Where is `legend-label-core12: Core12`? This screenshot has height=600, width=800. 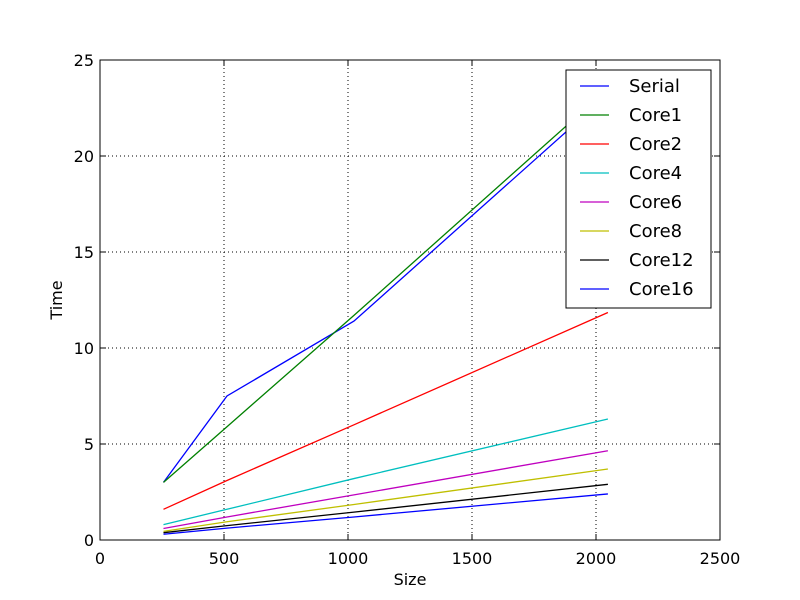 legend-label-core12: Core12 is located at coordinates (661, 260).